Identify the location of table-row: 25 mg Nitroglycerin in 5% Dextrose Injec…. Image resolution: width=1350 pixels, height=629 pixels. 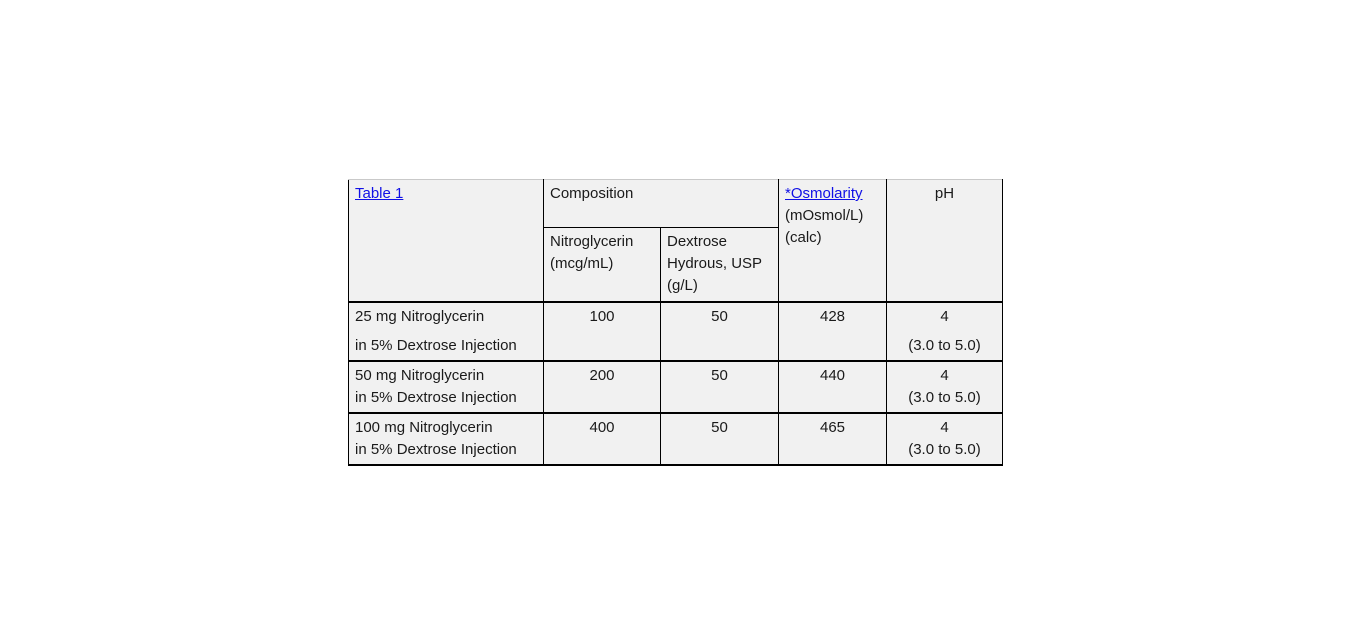
(675, 330).